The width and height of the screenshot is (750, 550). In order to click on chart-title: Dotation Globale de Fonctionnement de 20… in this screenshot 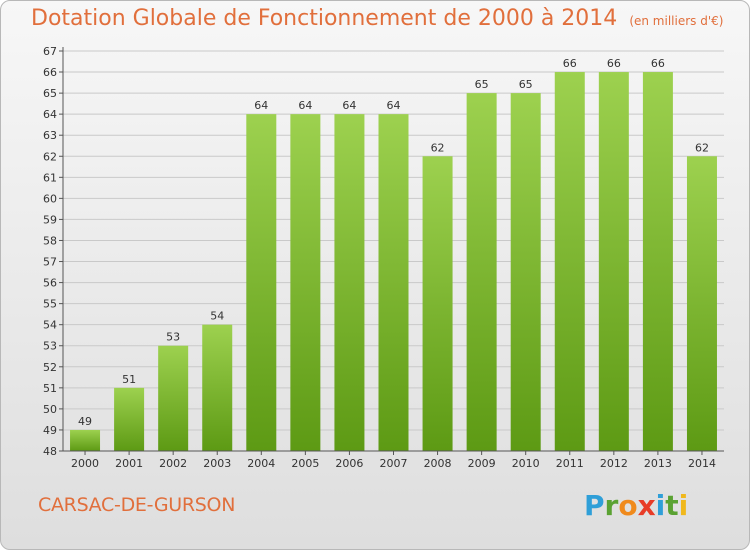, I will do `click(377, 18)`.